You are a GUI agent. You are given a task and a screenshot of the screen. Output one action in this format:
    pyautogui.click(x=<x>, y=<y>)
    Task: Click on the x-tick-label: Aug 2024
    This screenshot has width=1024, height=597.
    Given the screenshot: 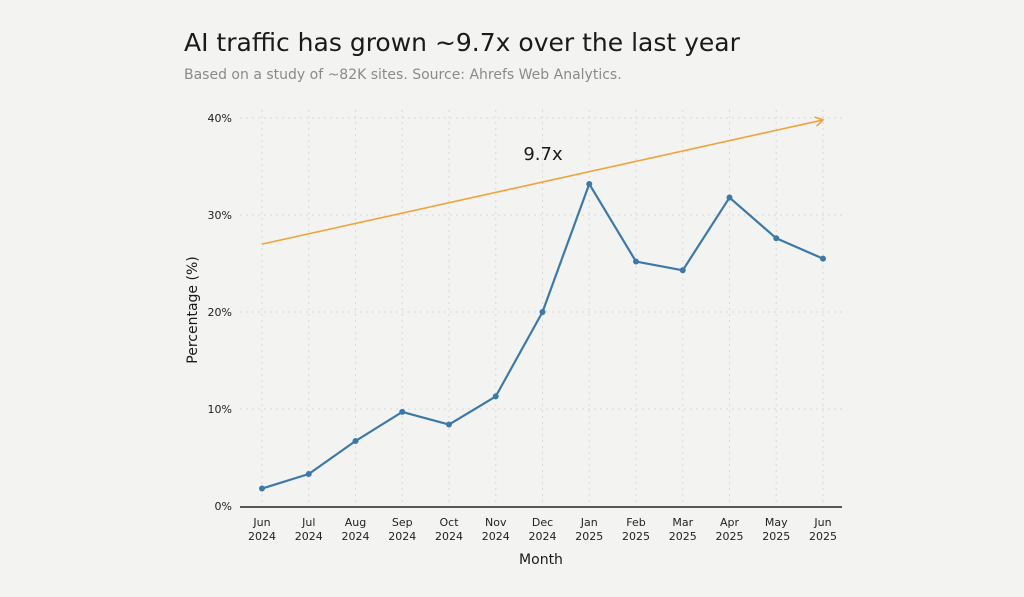 What is the action you would take?
    pyautogui.click(x=356, y=529)
    